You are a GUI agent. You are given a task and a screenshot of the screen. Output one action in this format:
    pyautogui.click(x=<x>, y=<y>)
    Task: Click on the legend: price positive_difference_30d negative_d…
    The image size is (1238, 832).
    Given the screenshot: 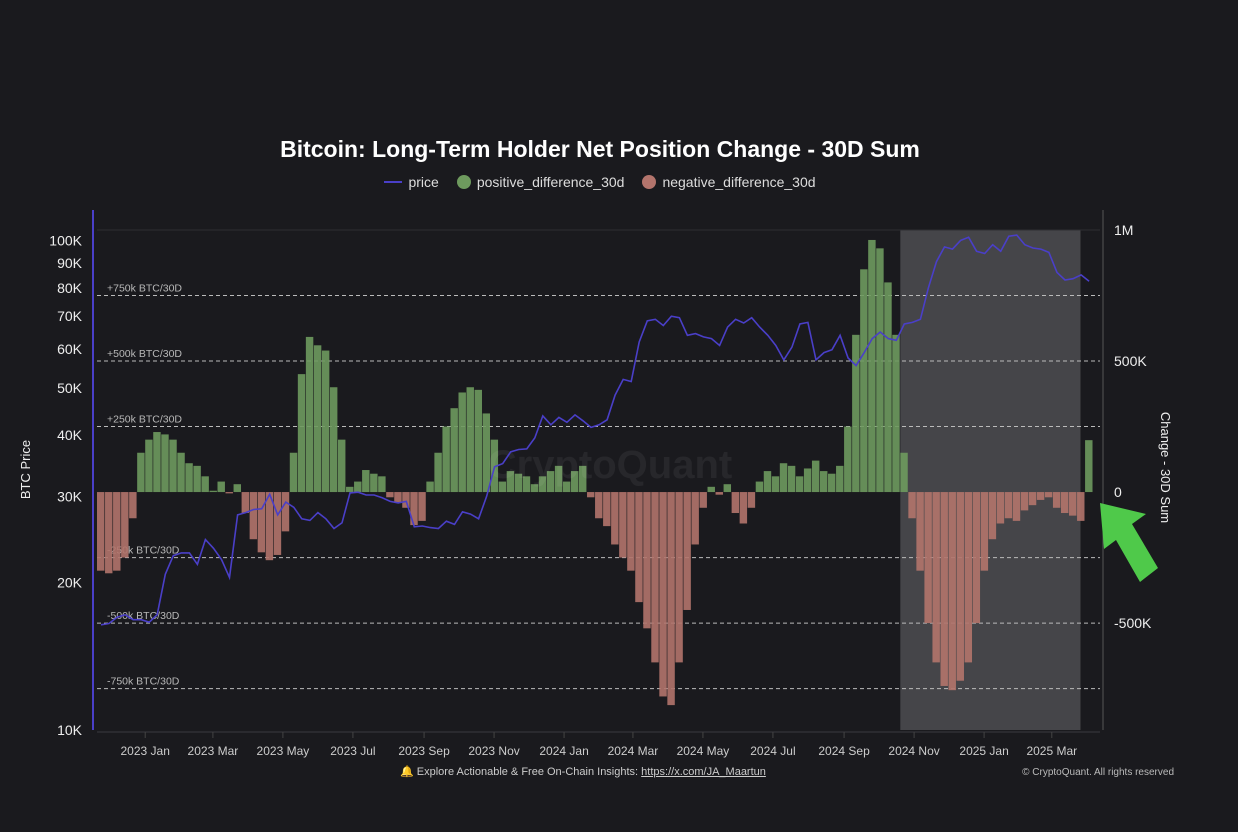 What is the action you would take?
    pyautogui.click(x=600, y=182)
    